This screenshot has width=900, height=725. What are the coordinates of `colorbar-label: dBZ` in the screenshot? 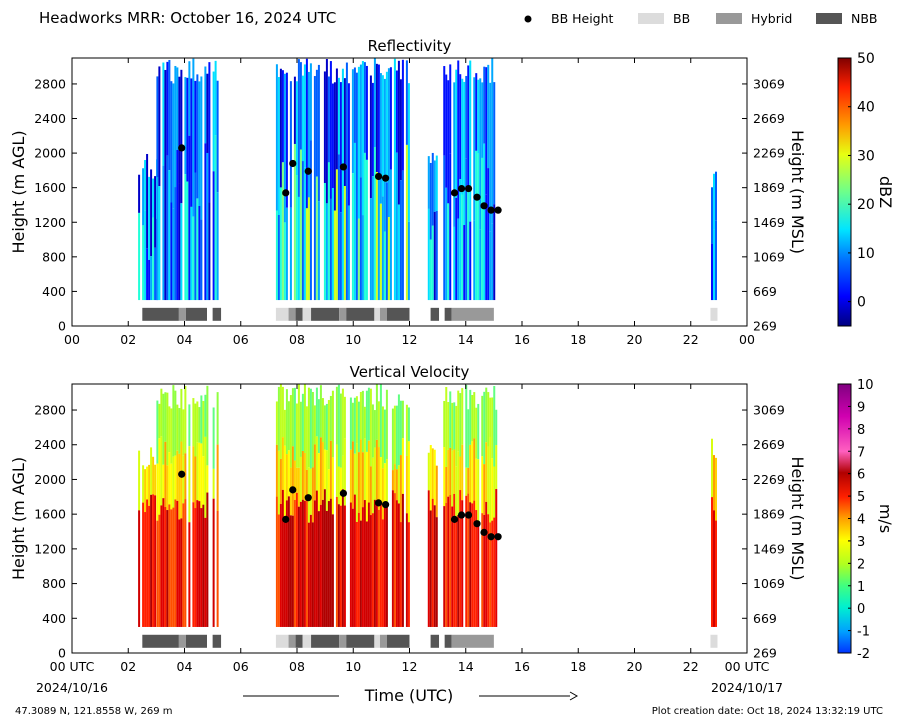 It's located at (885, 192).